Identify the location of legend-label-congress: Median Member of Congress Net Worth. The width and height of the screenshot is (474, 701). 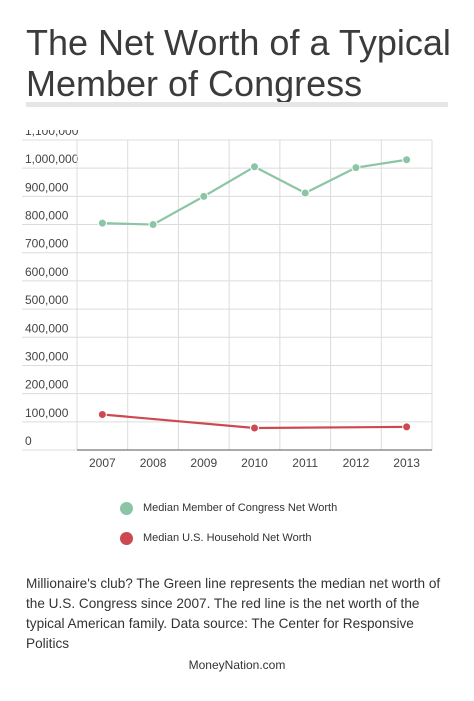
(240, 508).